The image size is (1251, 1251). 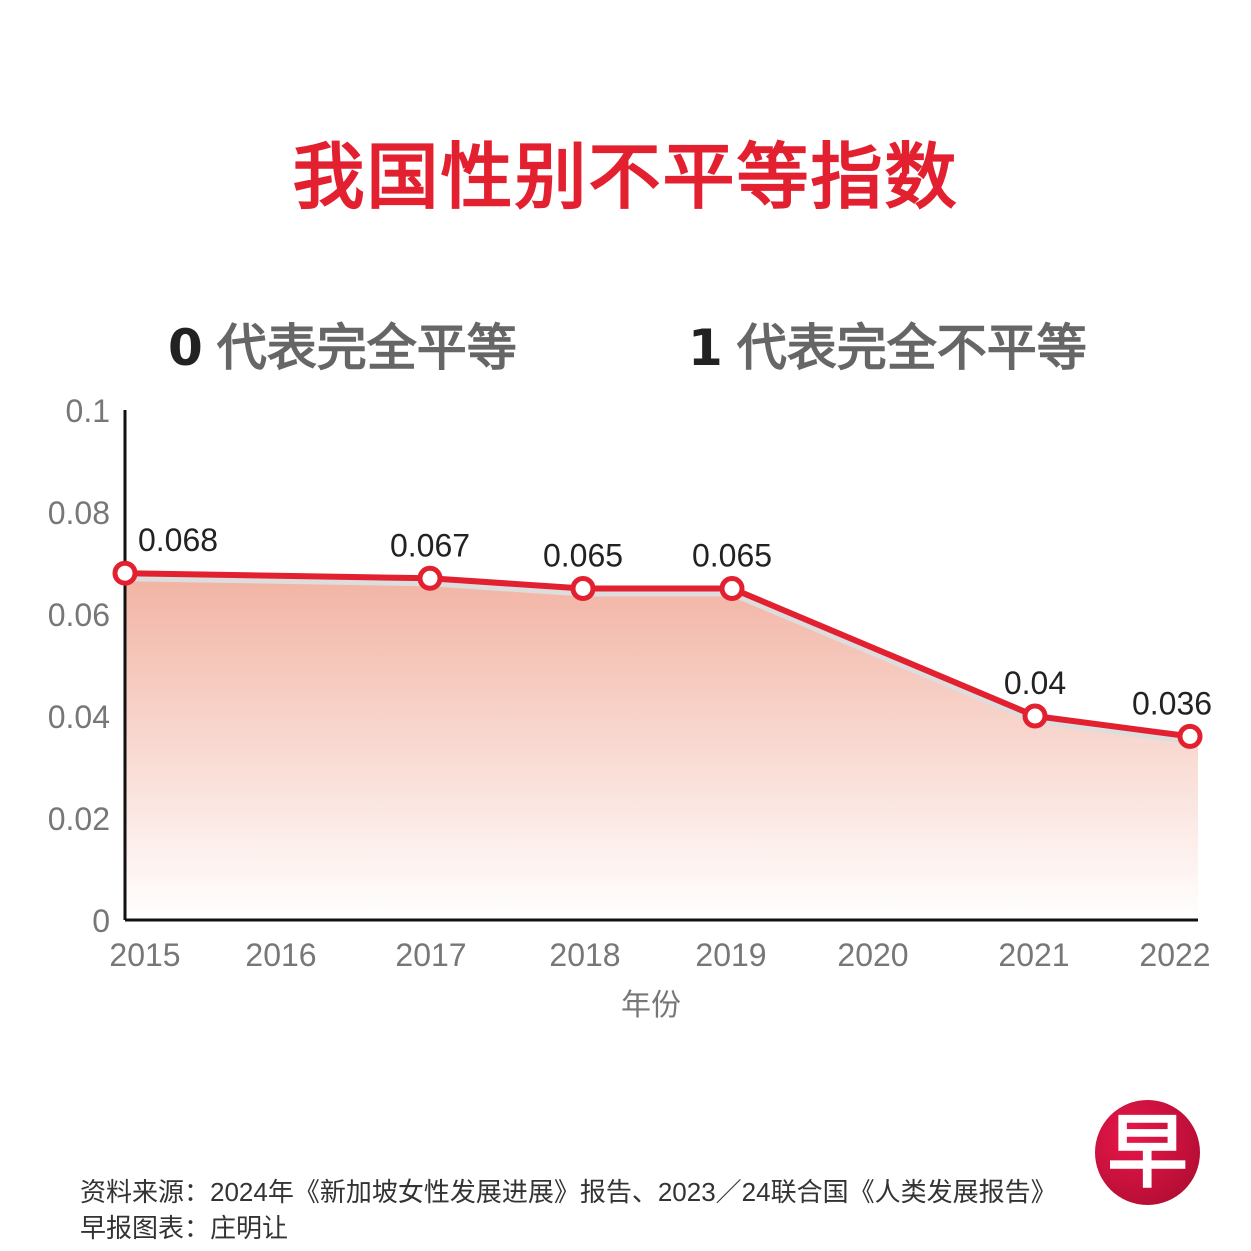 What do you see at coordinates (1174, 955) in the screenshot?
I see `x-tick-label: 2022` at bounding box center [1174, 955].